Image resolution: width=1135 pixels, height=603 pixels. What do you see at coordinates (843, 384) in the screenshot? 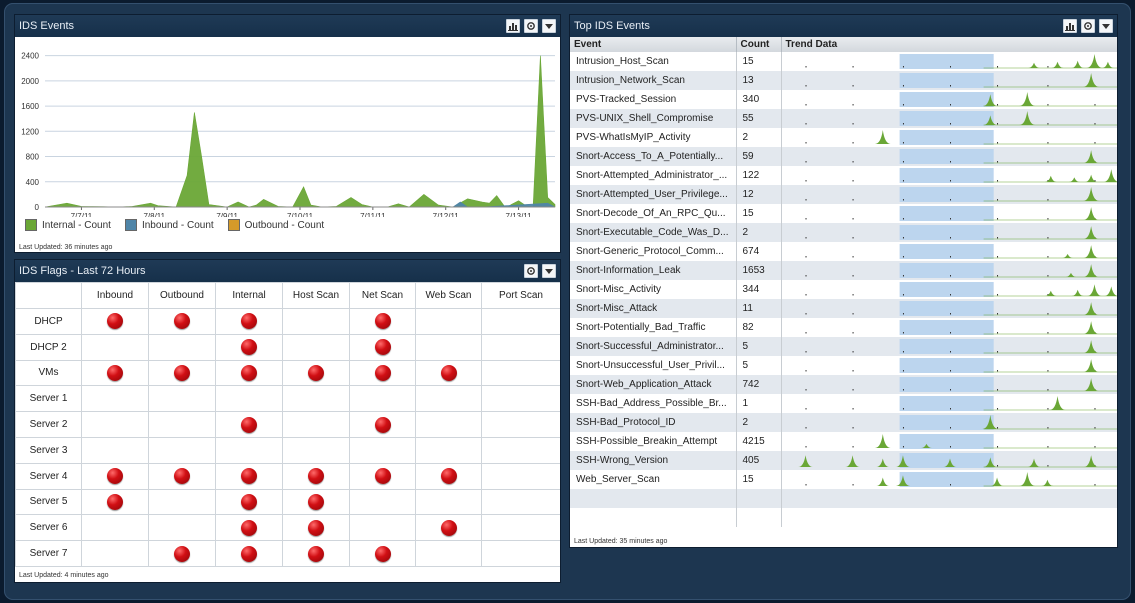
I see `top-events-row: Snort-Web_Application_Attack 742` at bounding box center [843, 384].